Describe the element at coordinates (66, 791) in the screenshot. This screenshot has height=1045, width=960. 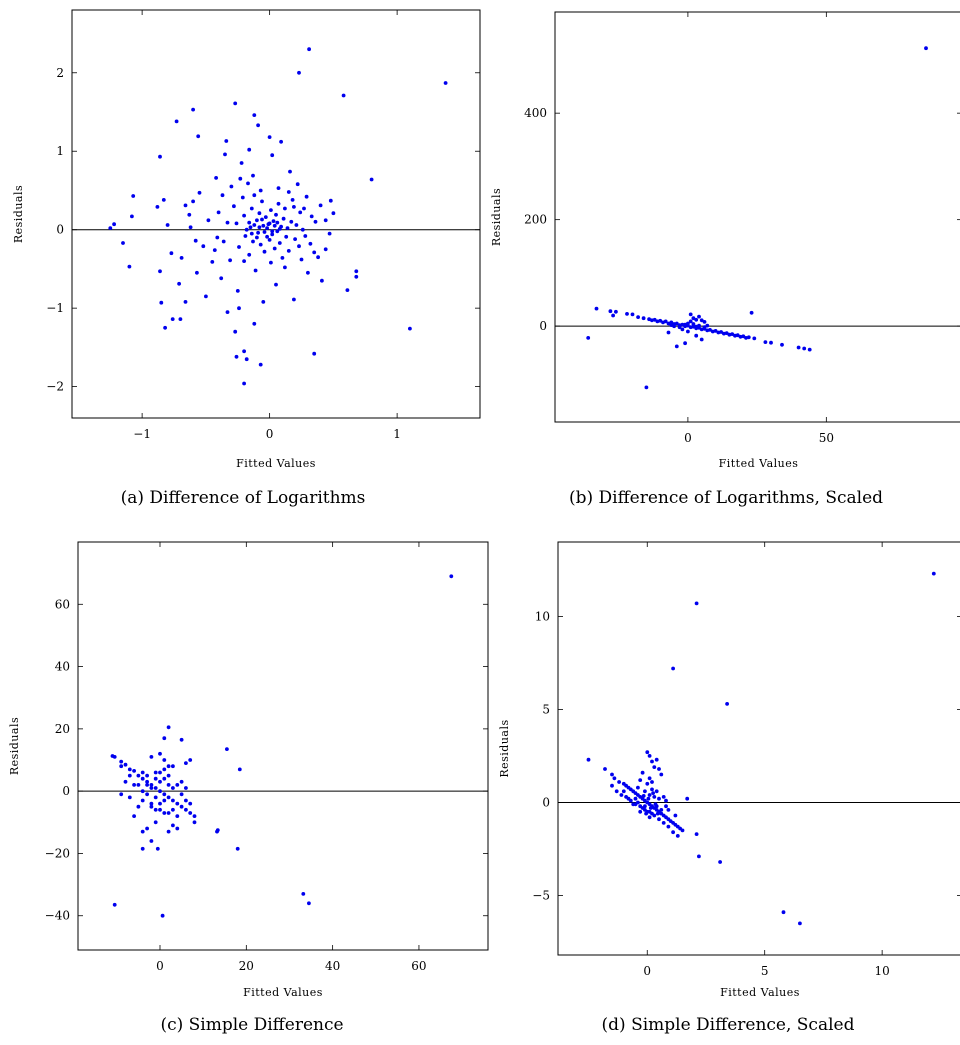
I see `panel-c-ytick-label-2: 0` at that location.